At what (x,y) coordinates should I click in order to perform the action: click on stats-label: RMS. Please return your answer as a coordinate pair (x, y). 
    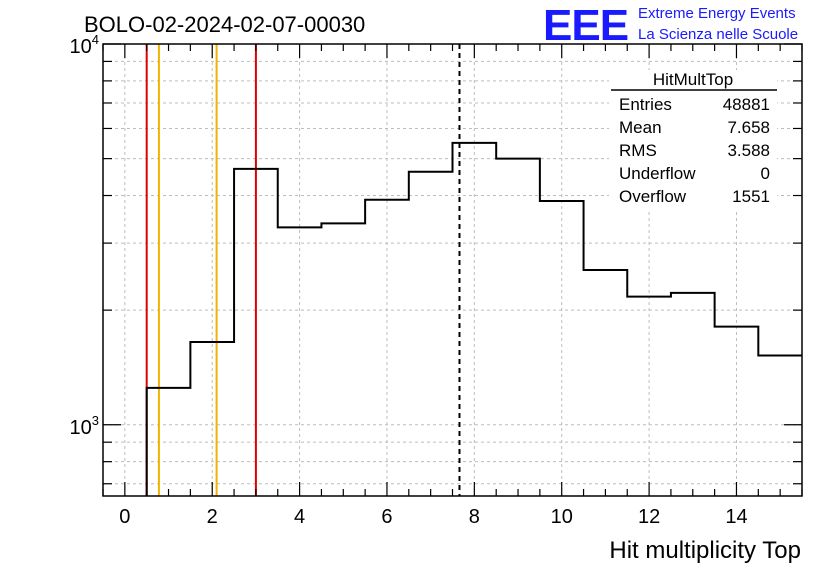
    Looking at the image, I should click on (638, 150).